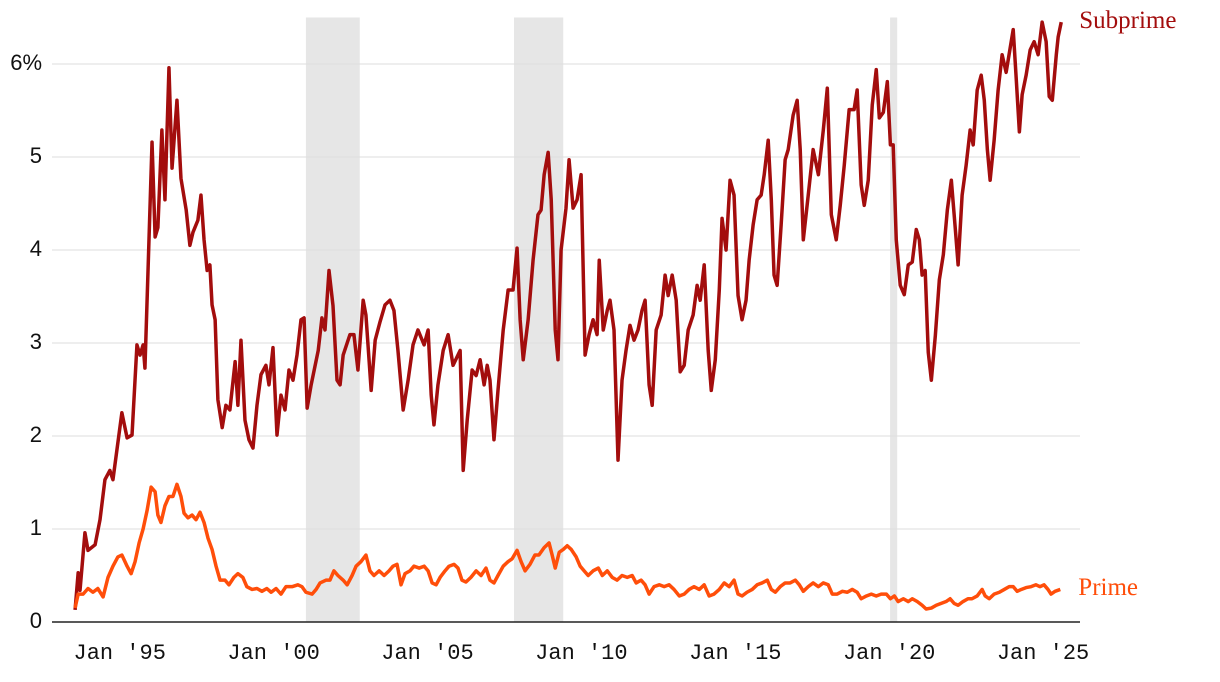  I want to click on y-tick-label: 0, so click(36, 620).